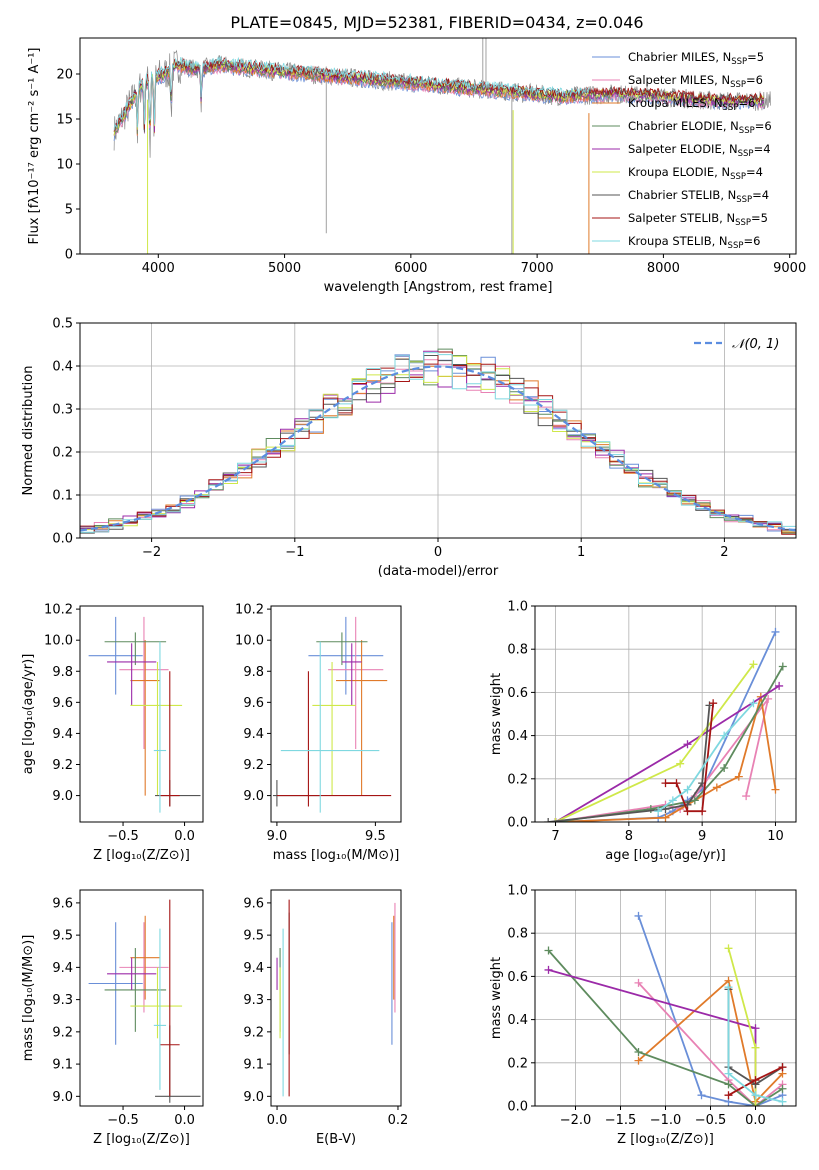  Describe the element at coordinates (64, 75) in the screenshot. I see `y-tick-label: 20` at that location.